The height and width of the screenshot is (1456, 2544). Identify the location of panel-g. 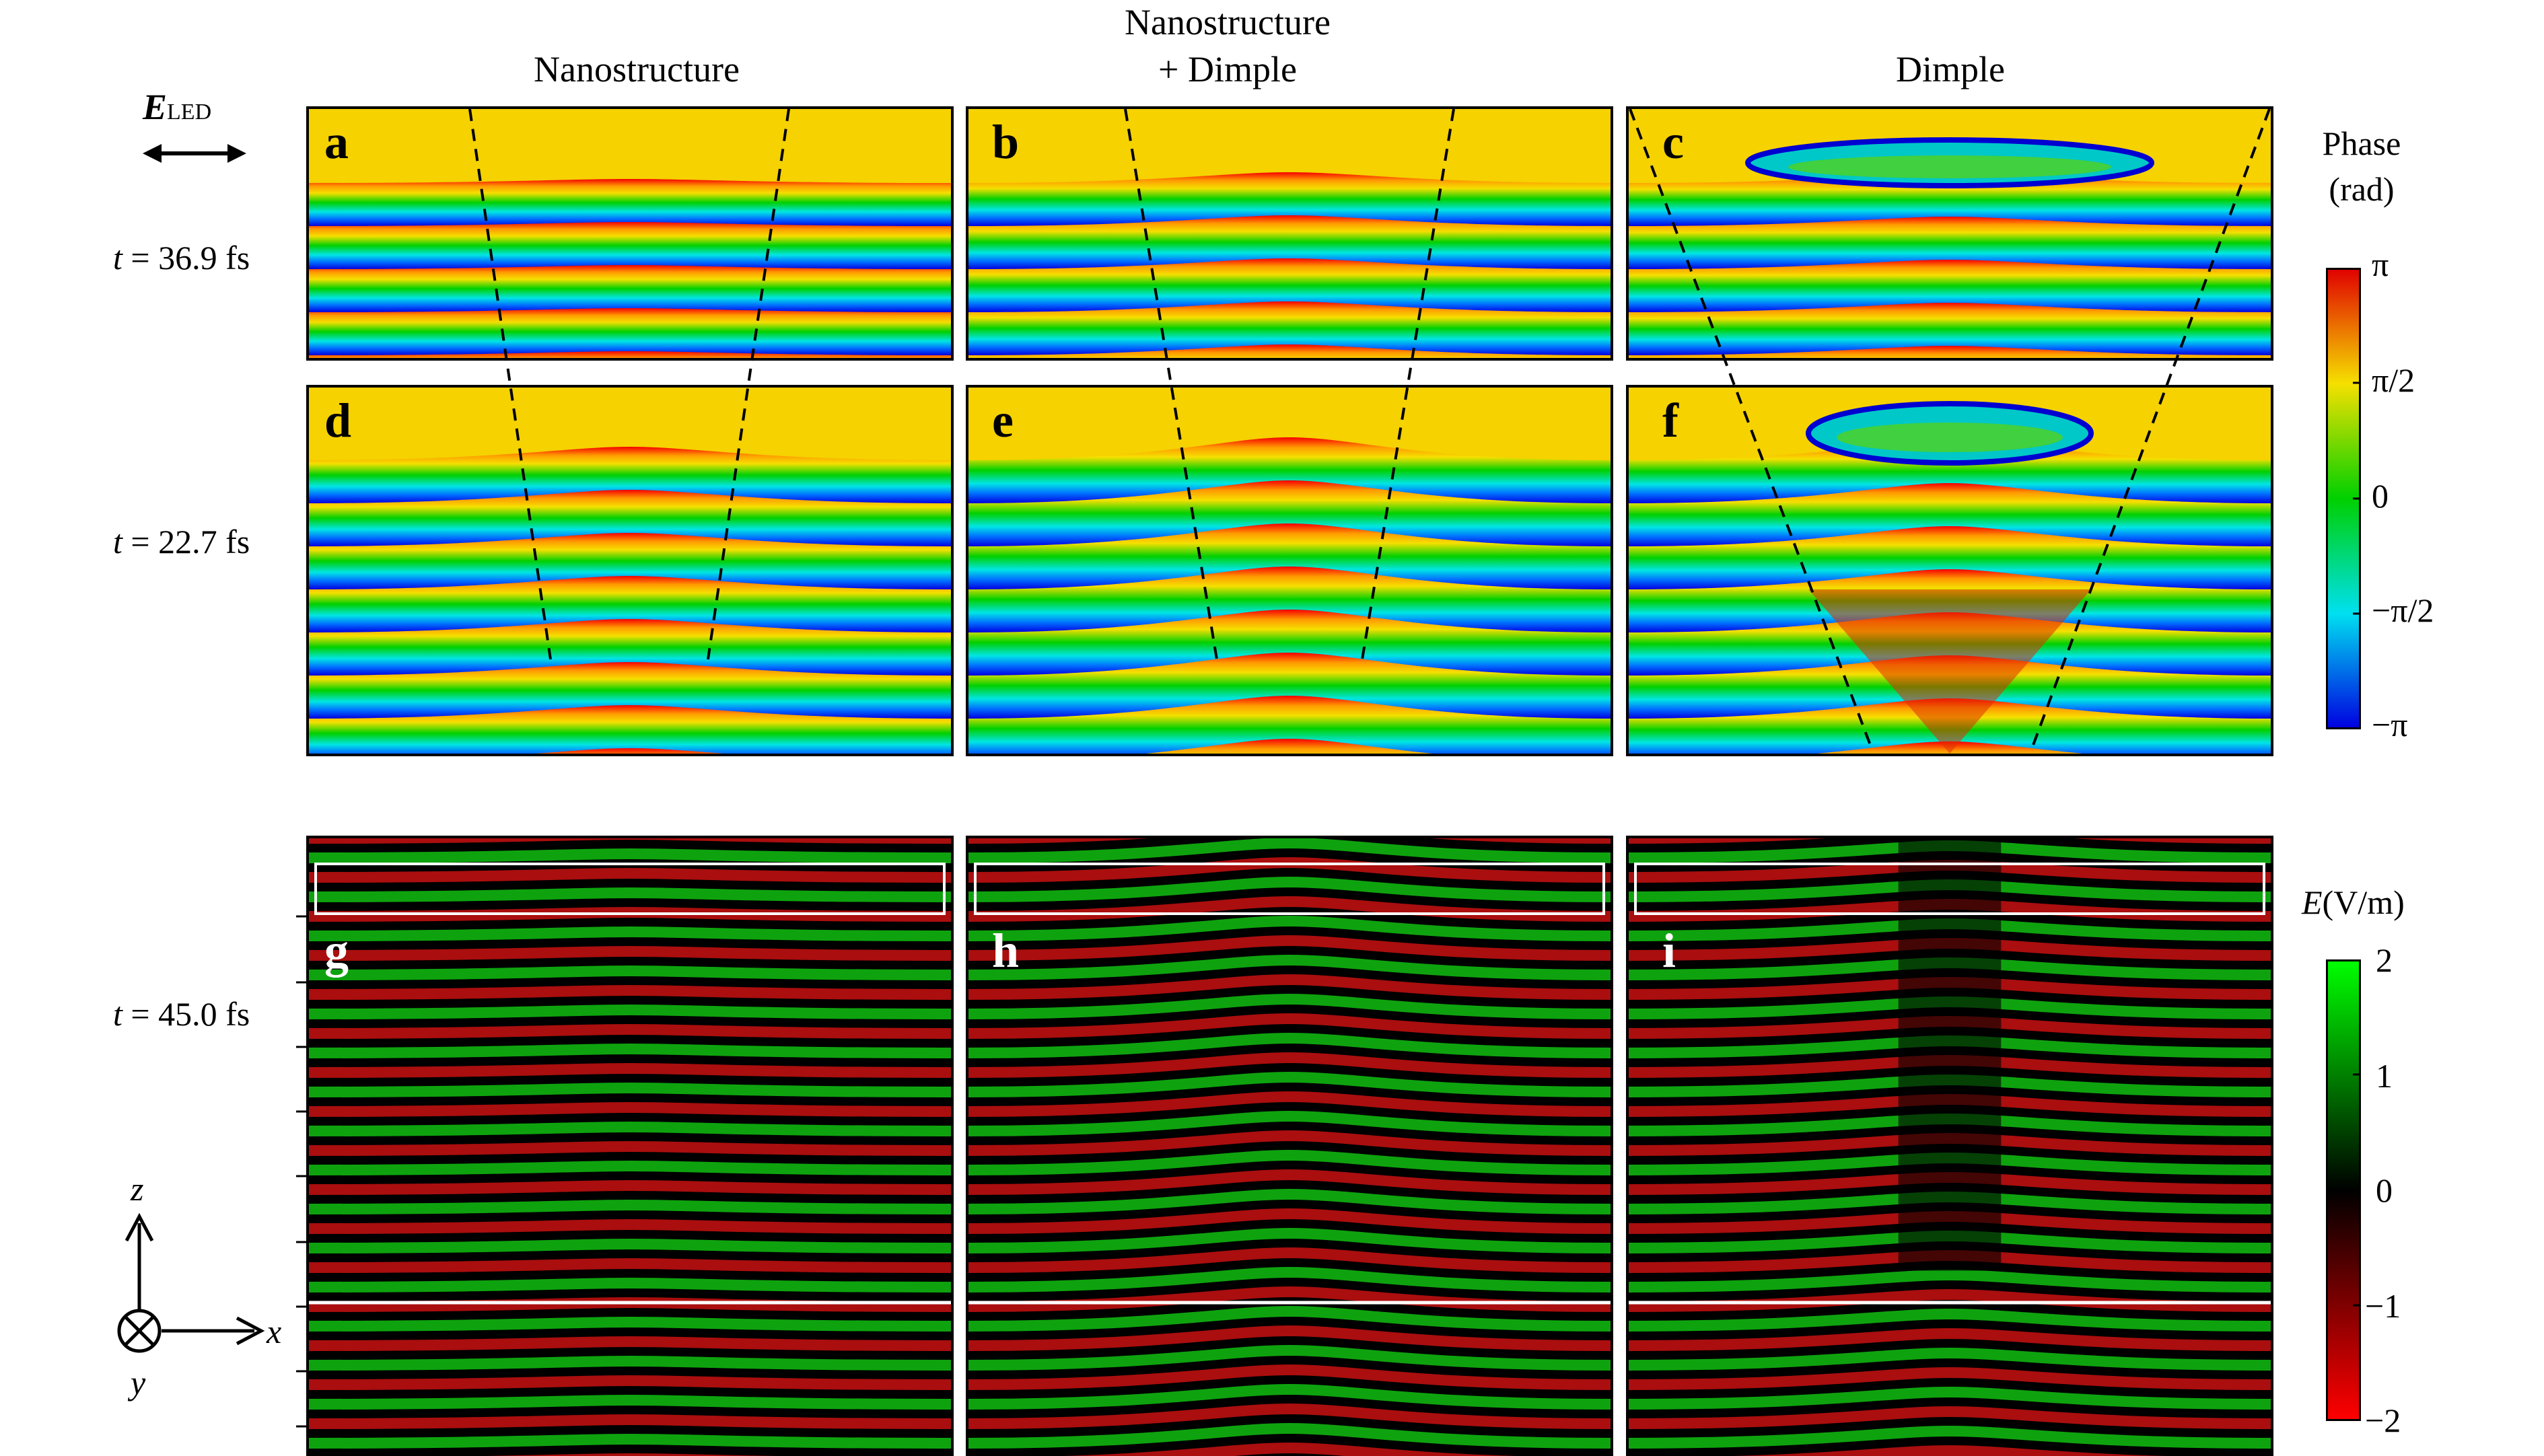
(630, 1146).